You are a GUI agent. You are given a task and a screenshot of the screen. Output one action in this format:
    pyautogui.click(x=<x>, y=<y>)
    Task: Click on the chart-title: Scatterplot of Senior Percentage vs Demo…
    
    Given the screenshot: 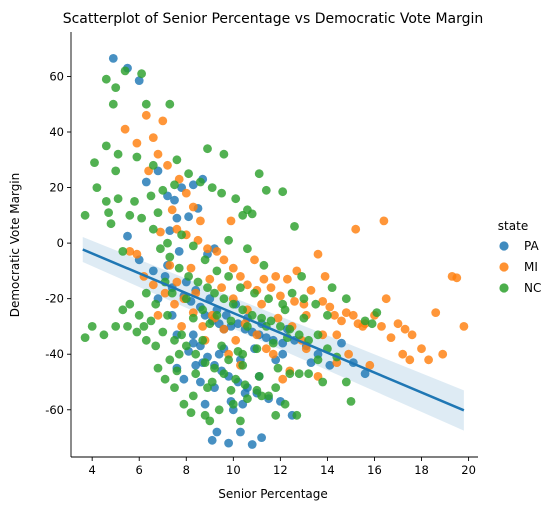 What is the action you would take?
    pyautogui.click(x=273, y=19)
    